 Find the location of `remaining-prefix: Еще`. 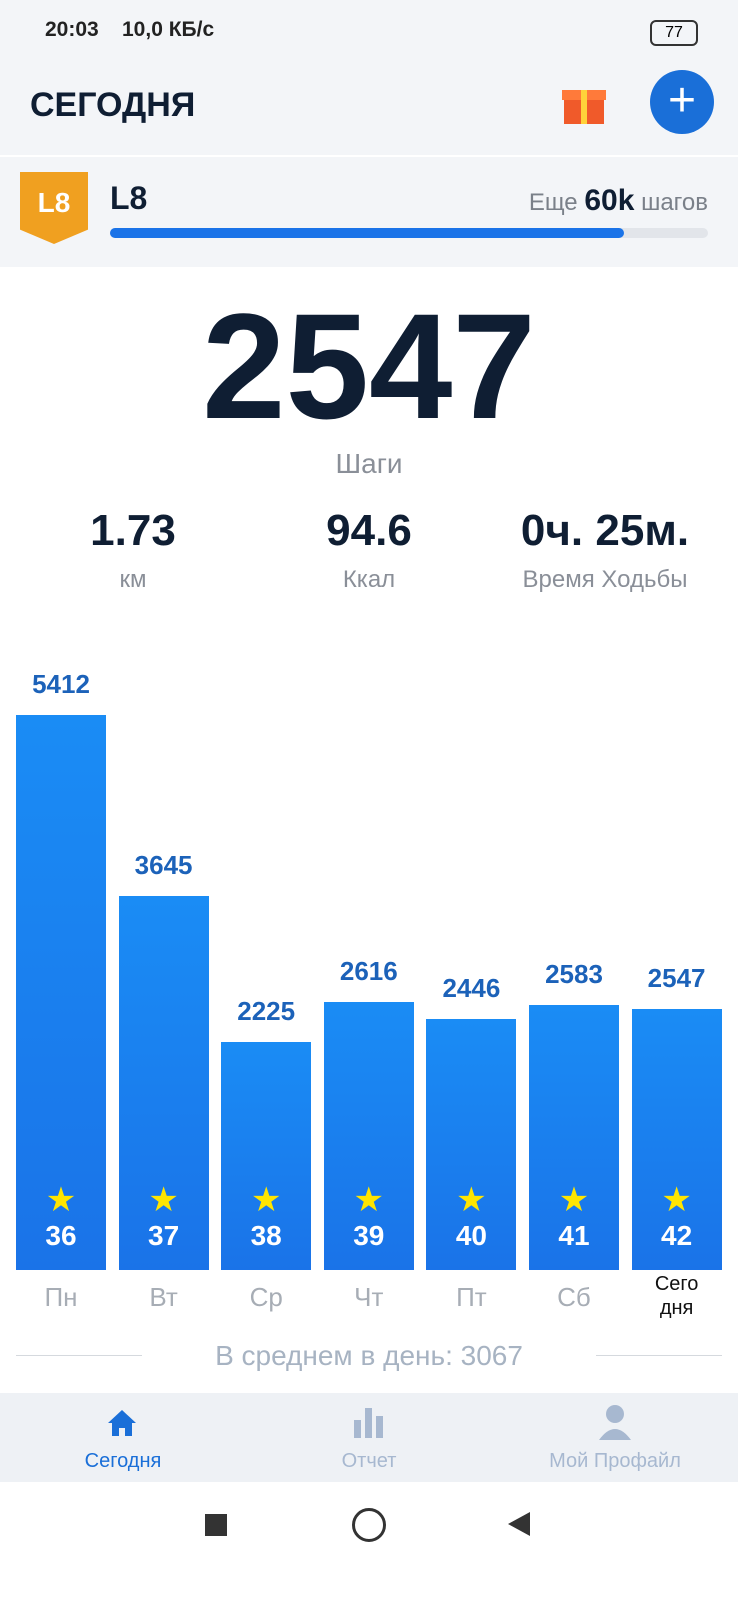

remaining-prefix: Еще is located at coordinates (553, 202).